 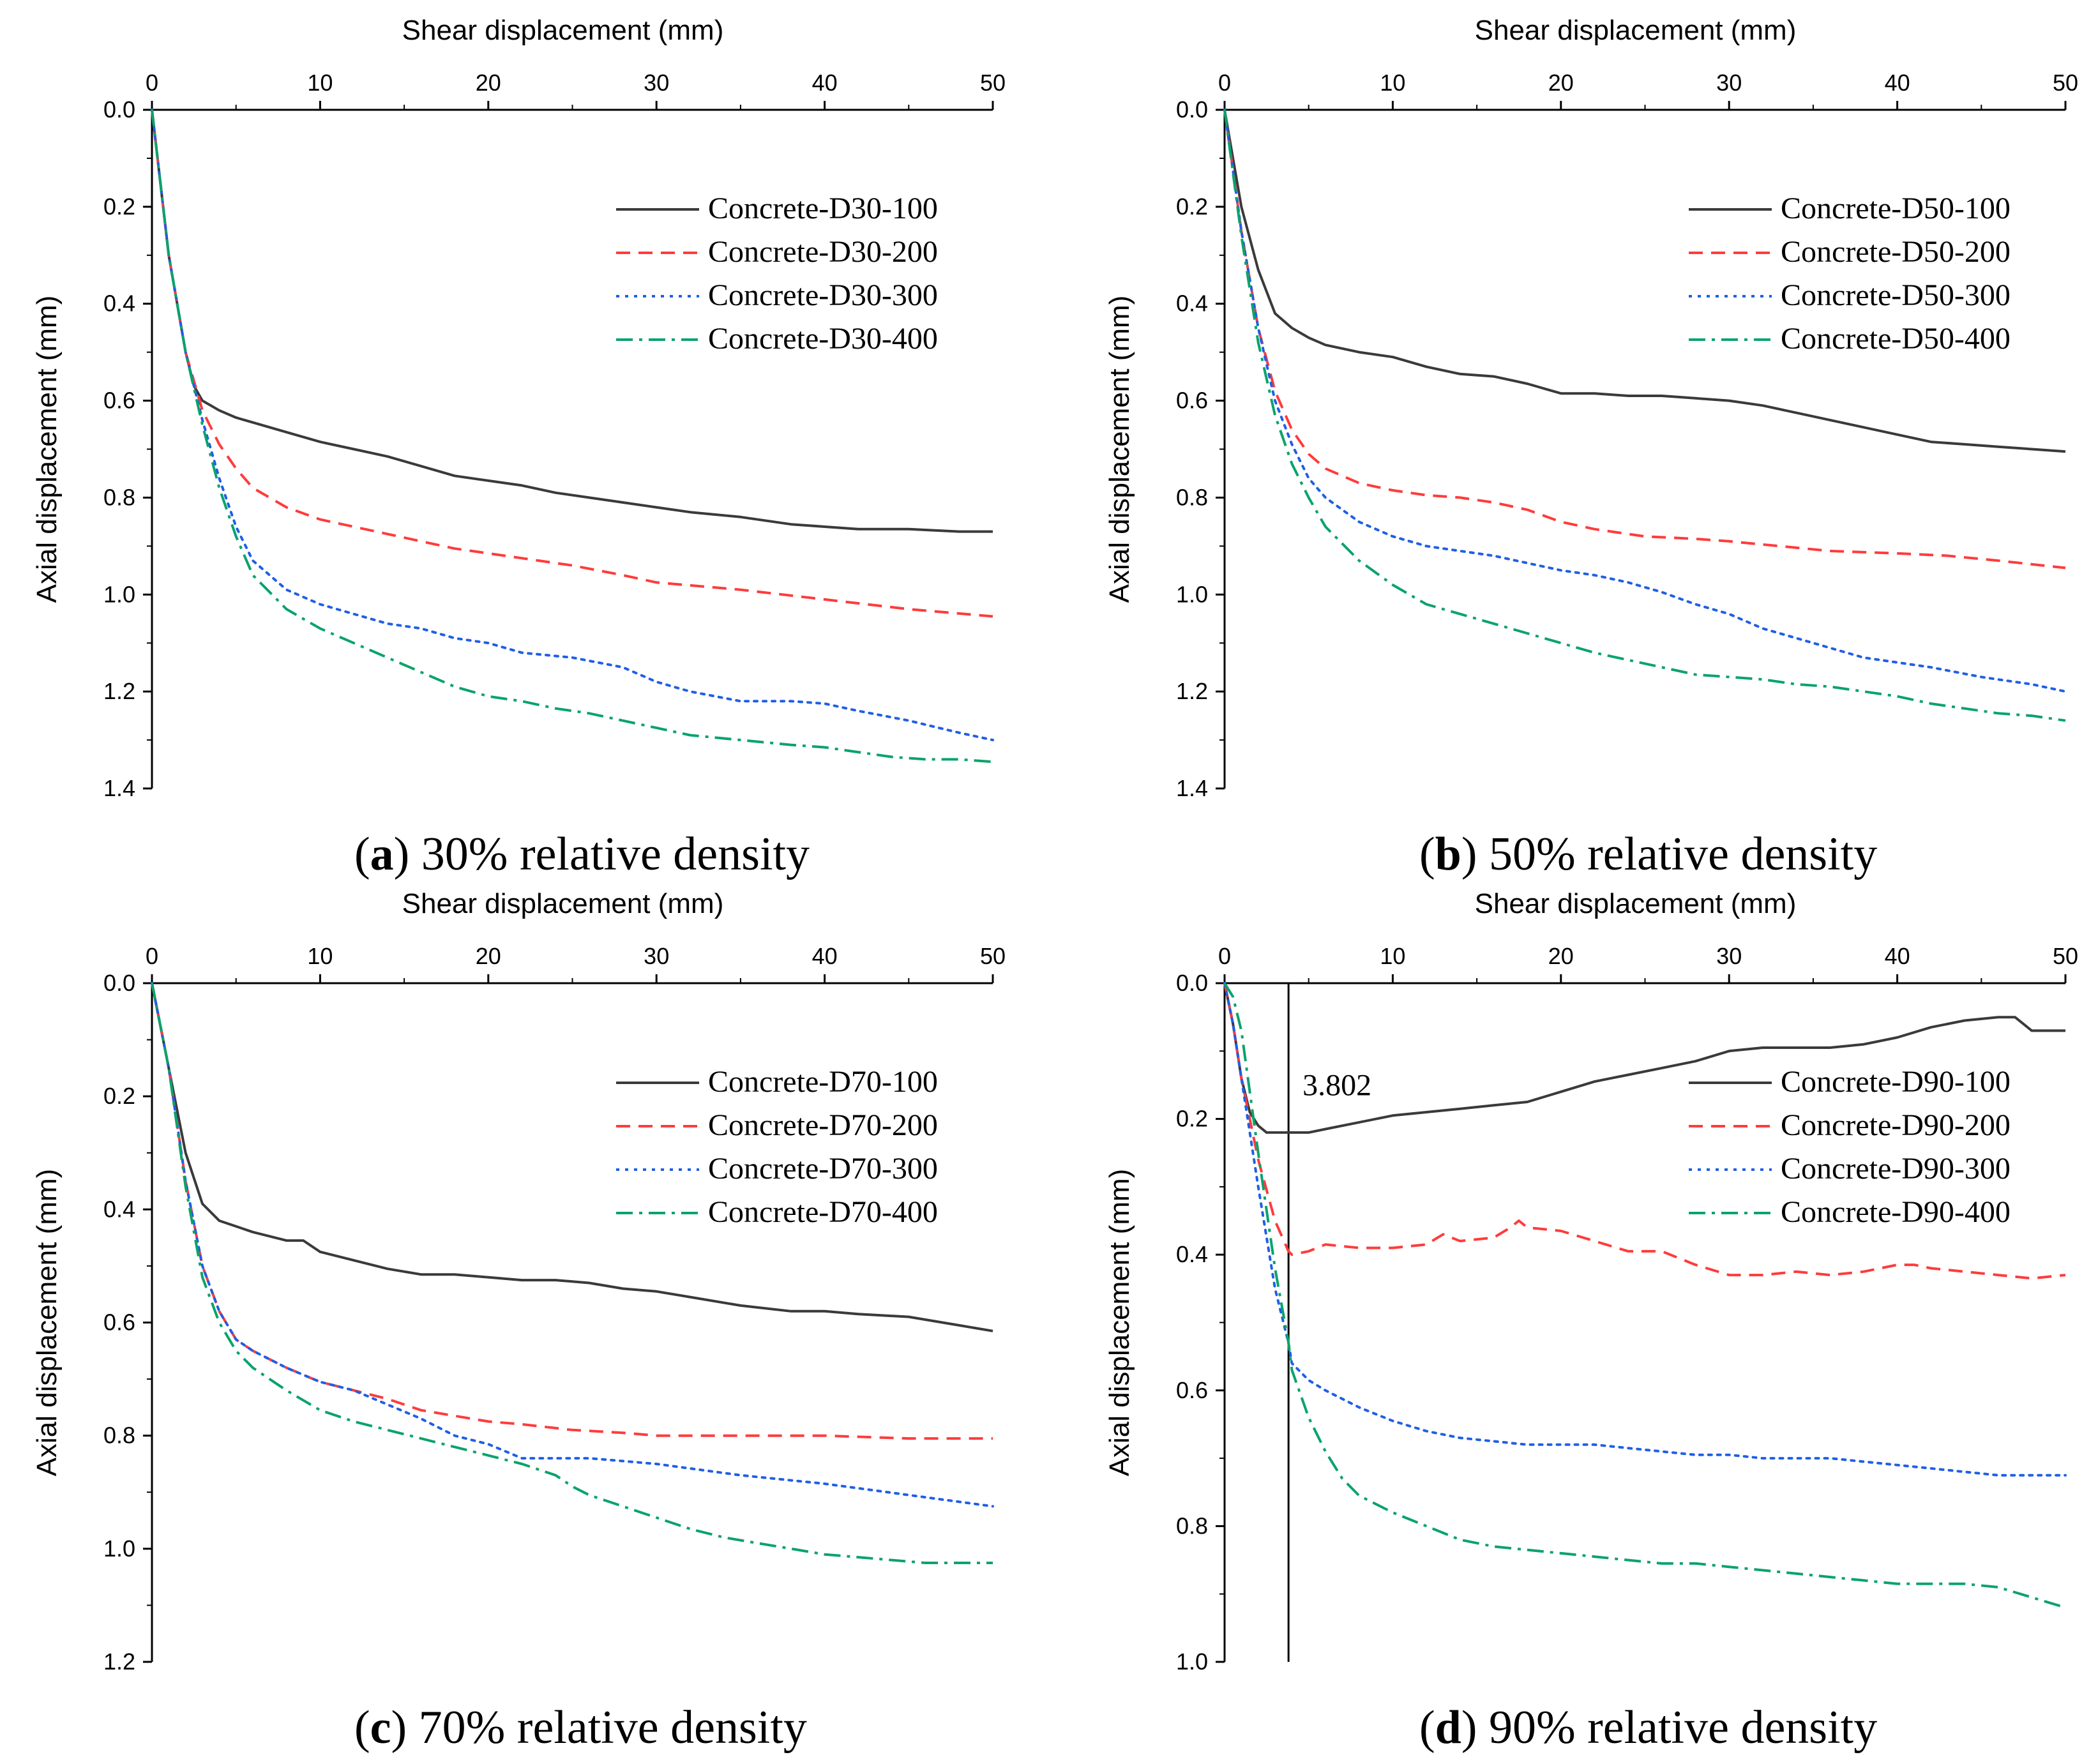 What do you see at coordinates (1648, 854) in the screenshot?
I see `panel-caption: (b) 50% relative density` at bounding box center [1648, 854].